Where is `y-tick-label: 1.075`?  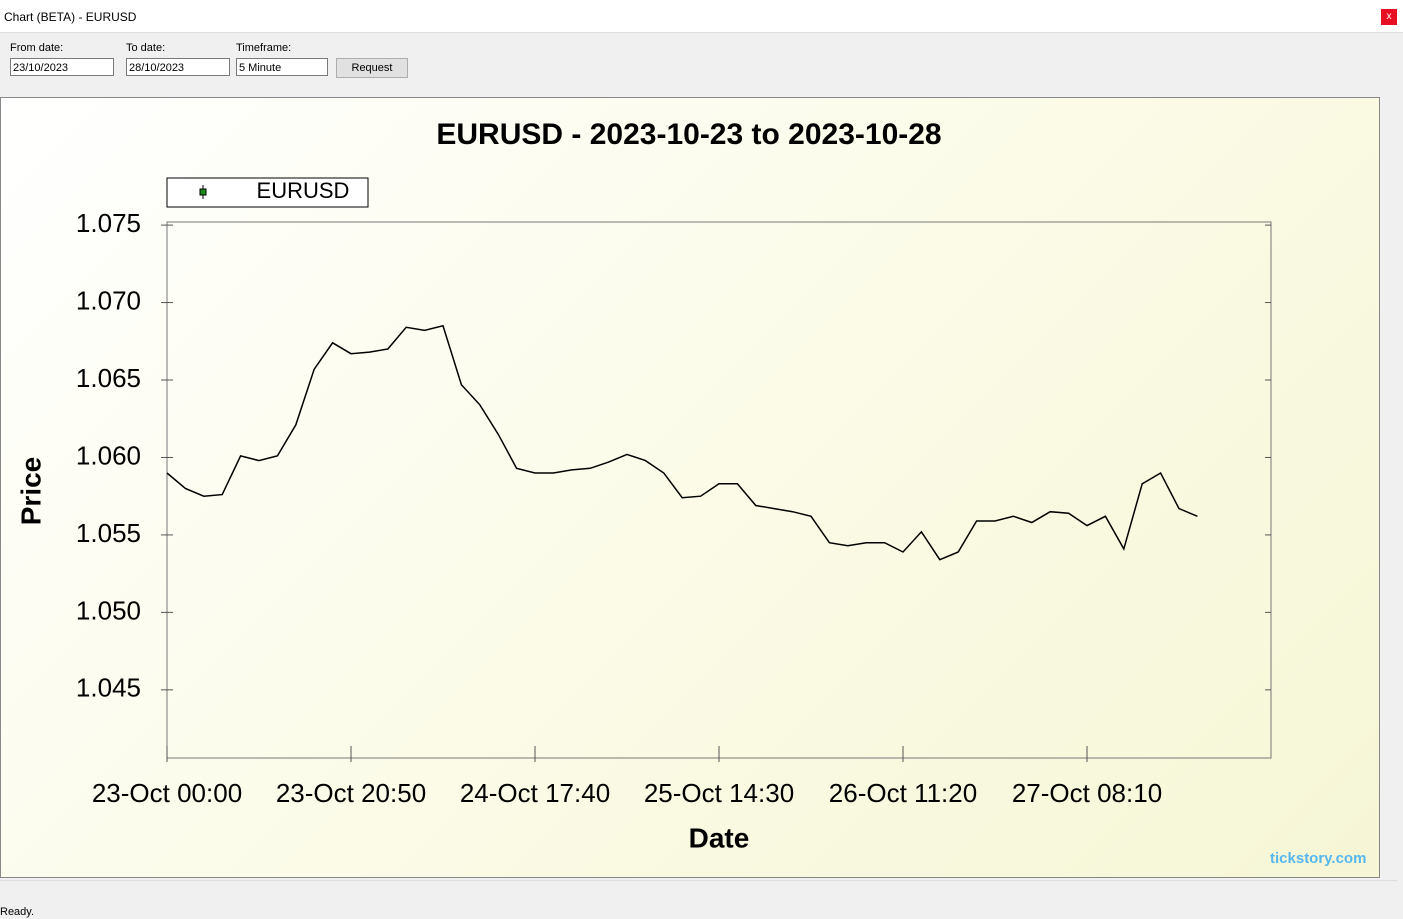
y-tick-label: 1.075 is located at coordinates (108, 223).